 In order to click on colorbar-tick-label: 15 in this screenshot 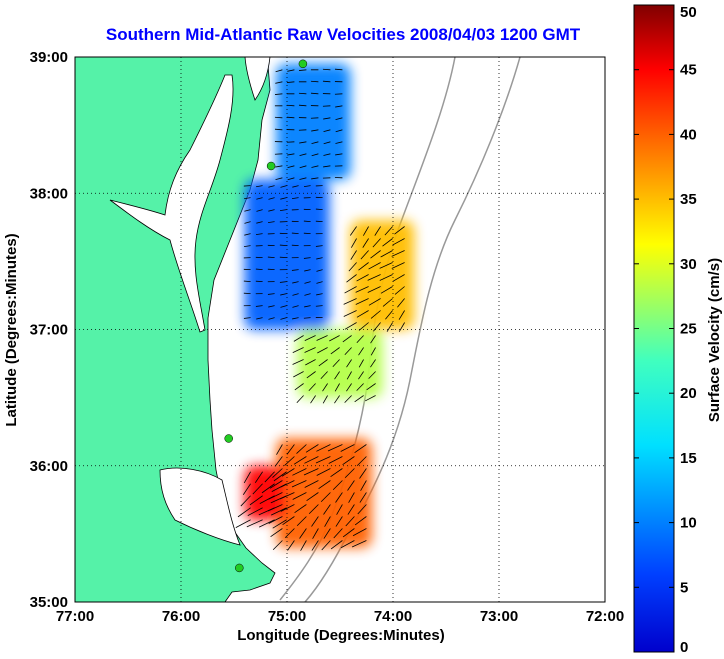, I will do `click(688, 458)`.